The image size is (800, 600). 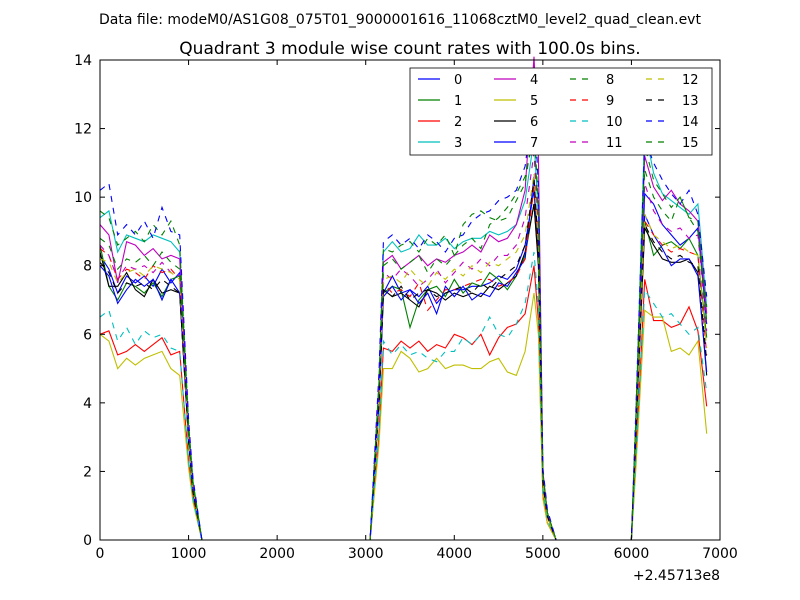 What do you see at coordinates (534, 143) in the screenshot?
I see `legend-label-7: 7` at bounding box center [534, 143].